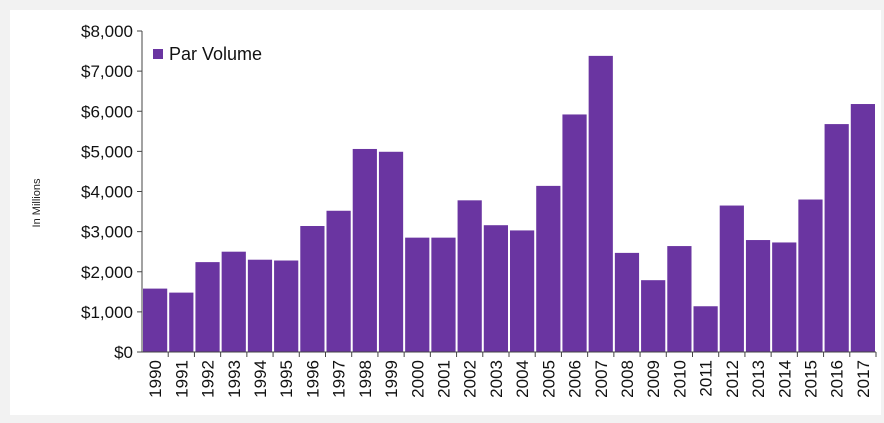  Describe the element at coordinates (548, 268) in the screenshot. I see `bar-2005` at that location.